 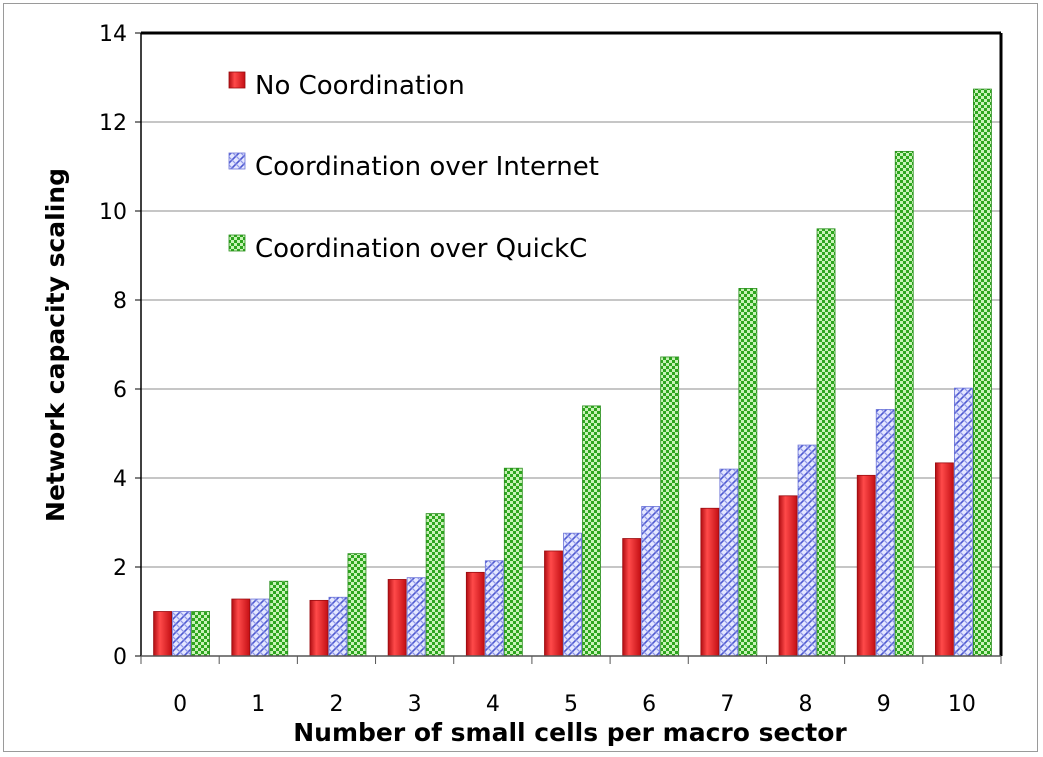 I want to click on x-tick-label: 4, so click(x=493, y=704).